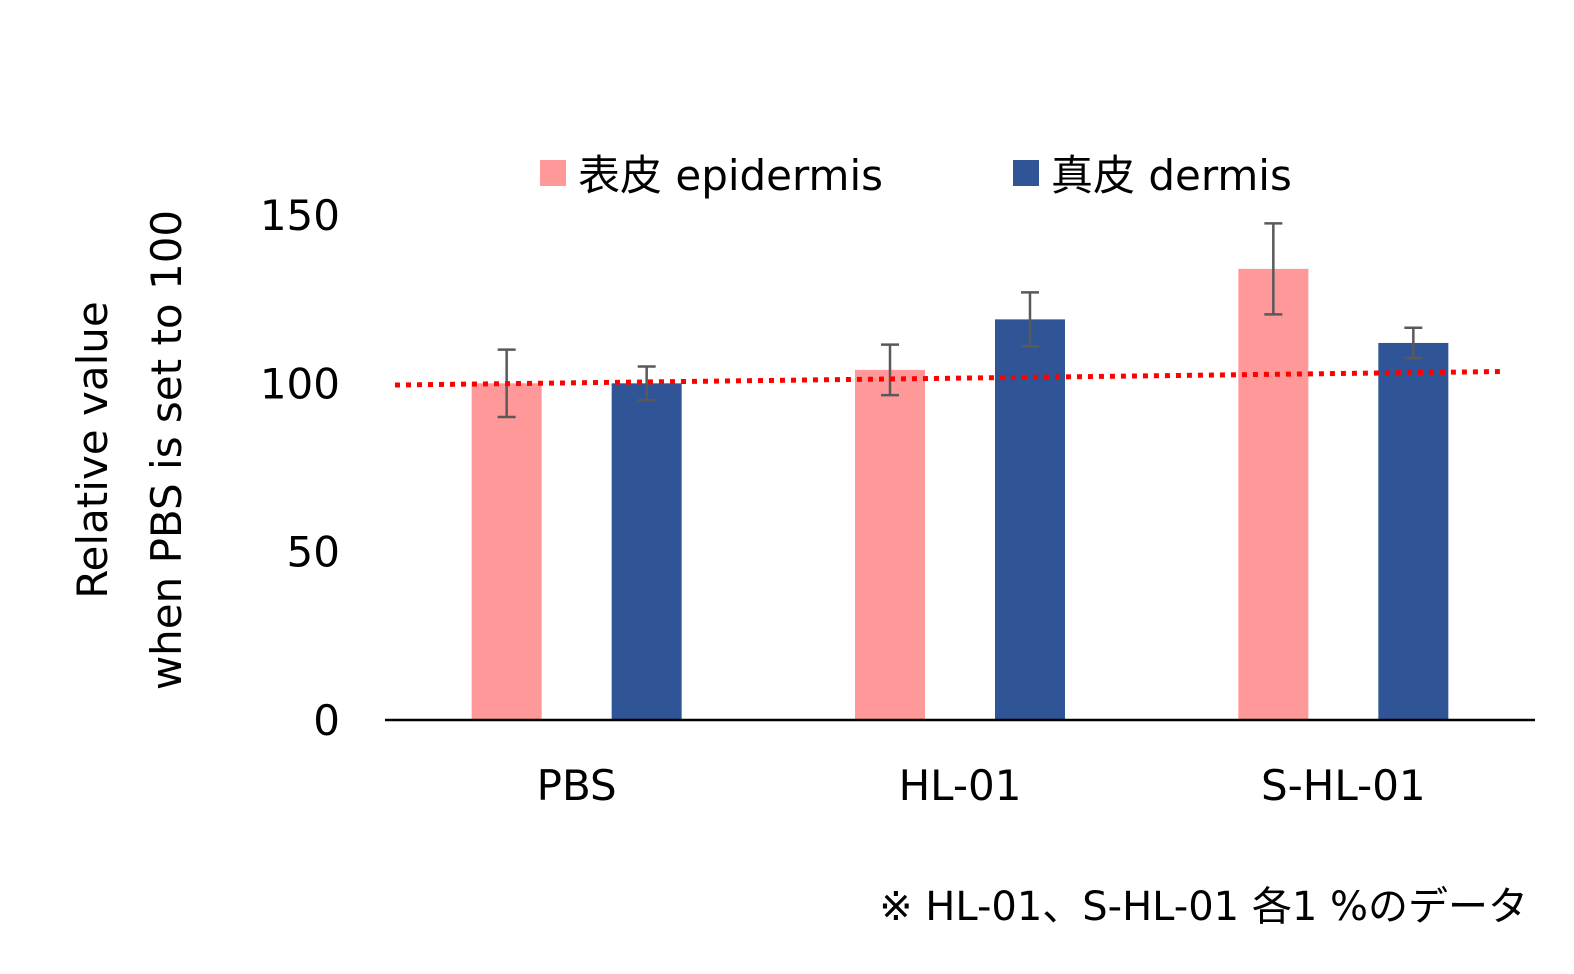 The width and height of the screenshot is (1574, 974). What do you see at coordinates (92, 450) in the screenshot?
I see `y-axis-label-line-1: Relative value` at bounding box center [92, 450].